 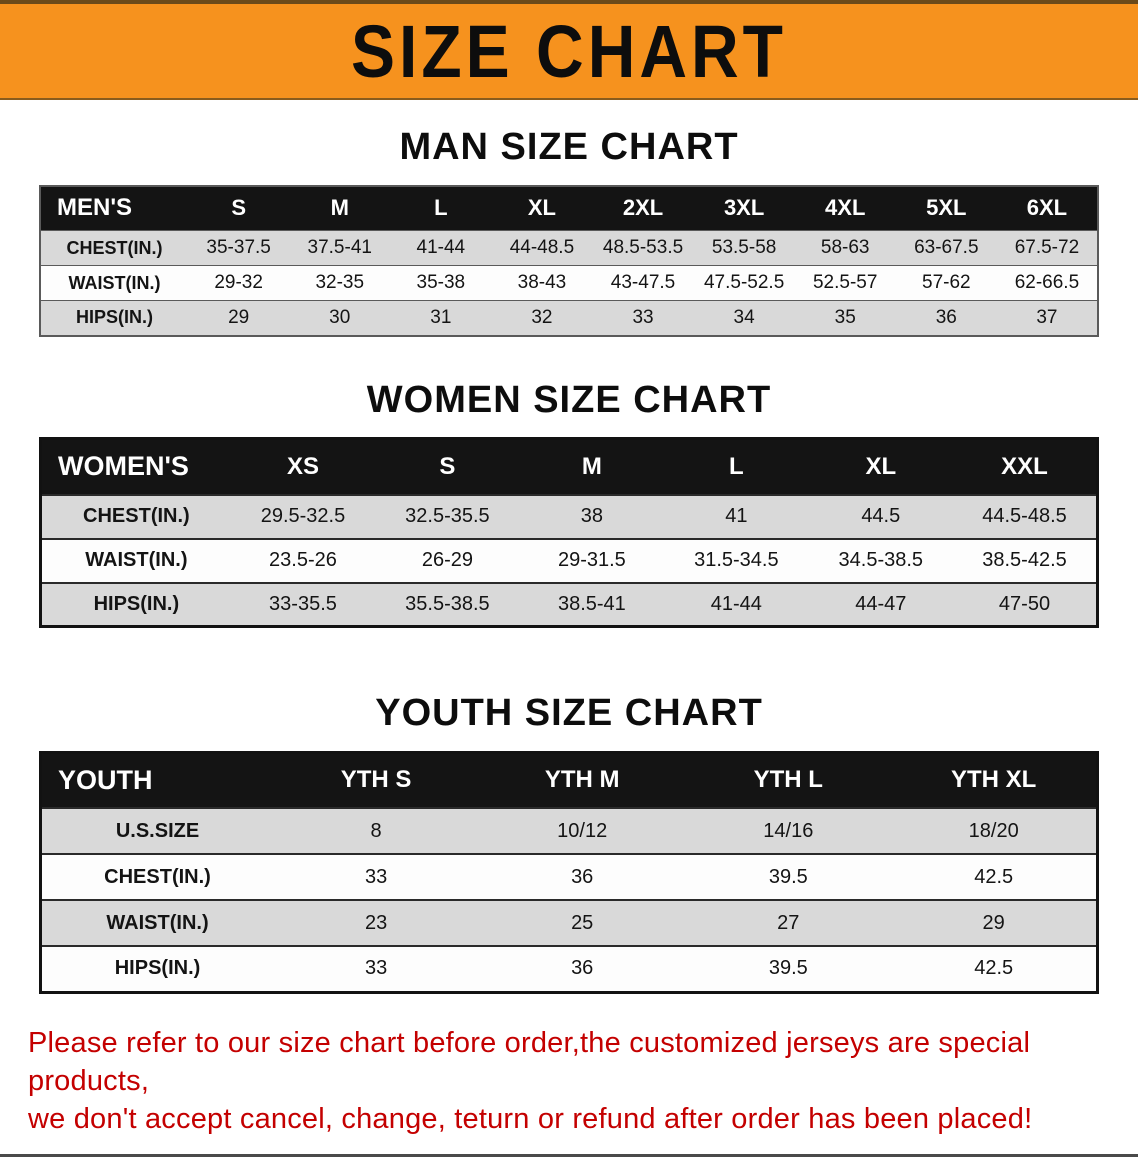 What do you see at coordinates (881, 604) in the screenshot?
I see `size-value-cell: 44-47` at bounding box center [881, 604].